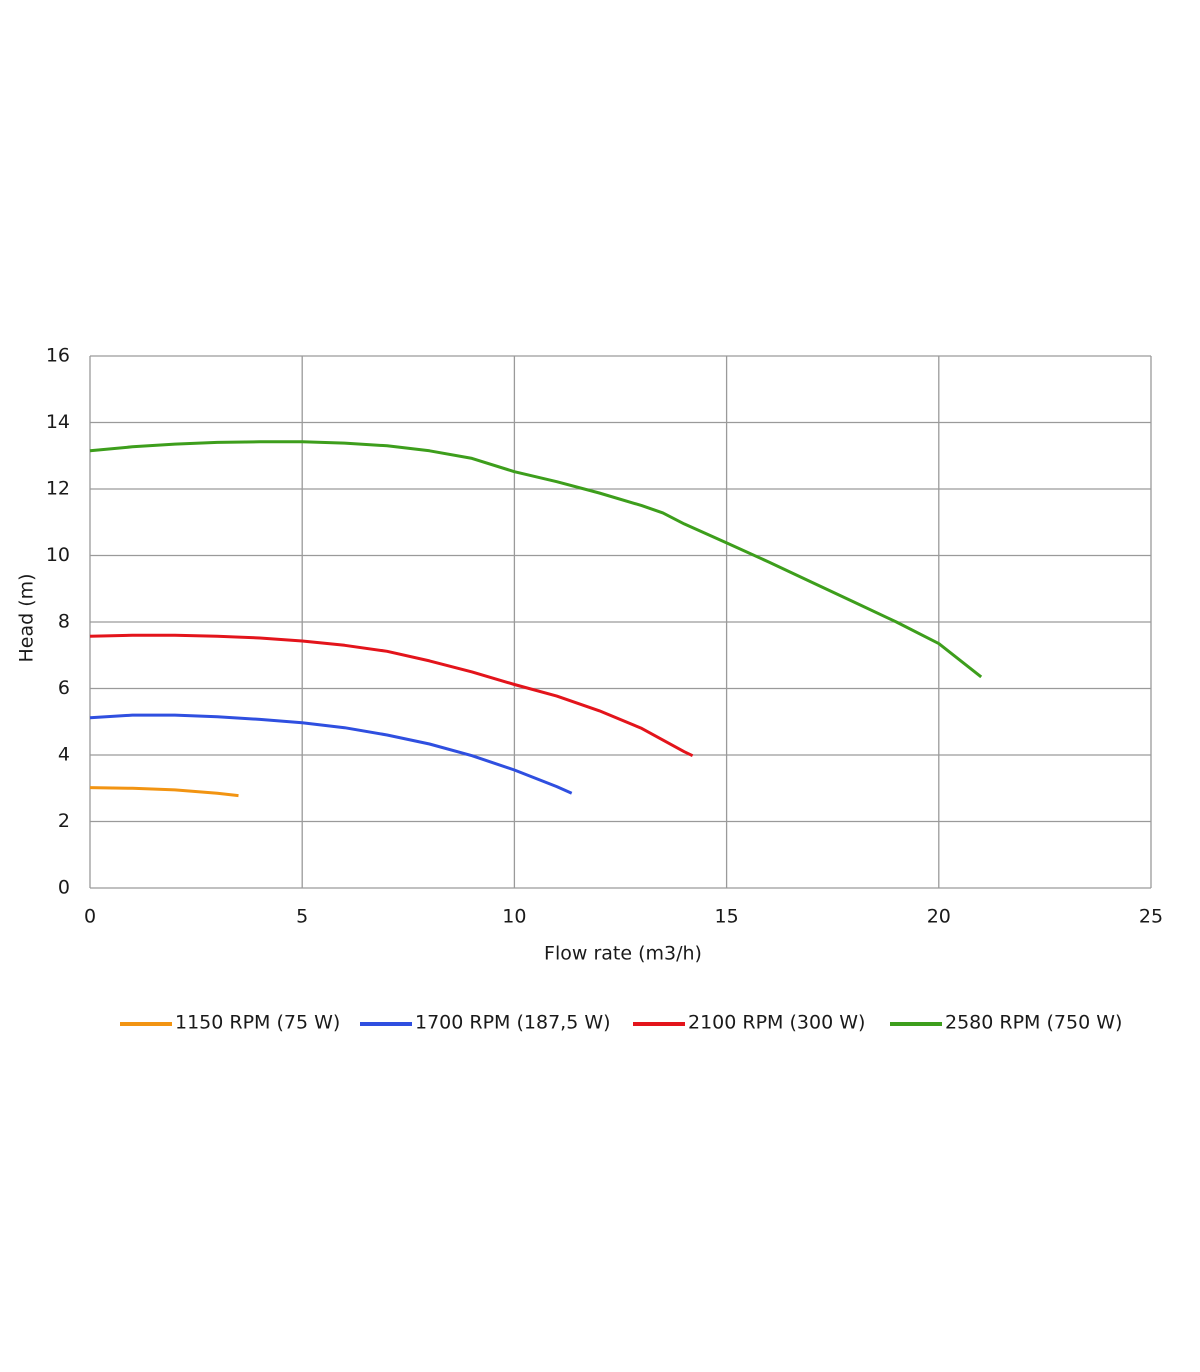  Describe the element at coordinates (58, 356) in the screenshot. I see `y-tick-label: 16` at that location.